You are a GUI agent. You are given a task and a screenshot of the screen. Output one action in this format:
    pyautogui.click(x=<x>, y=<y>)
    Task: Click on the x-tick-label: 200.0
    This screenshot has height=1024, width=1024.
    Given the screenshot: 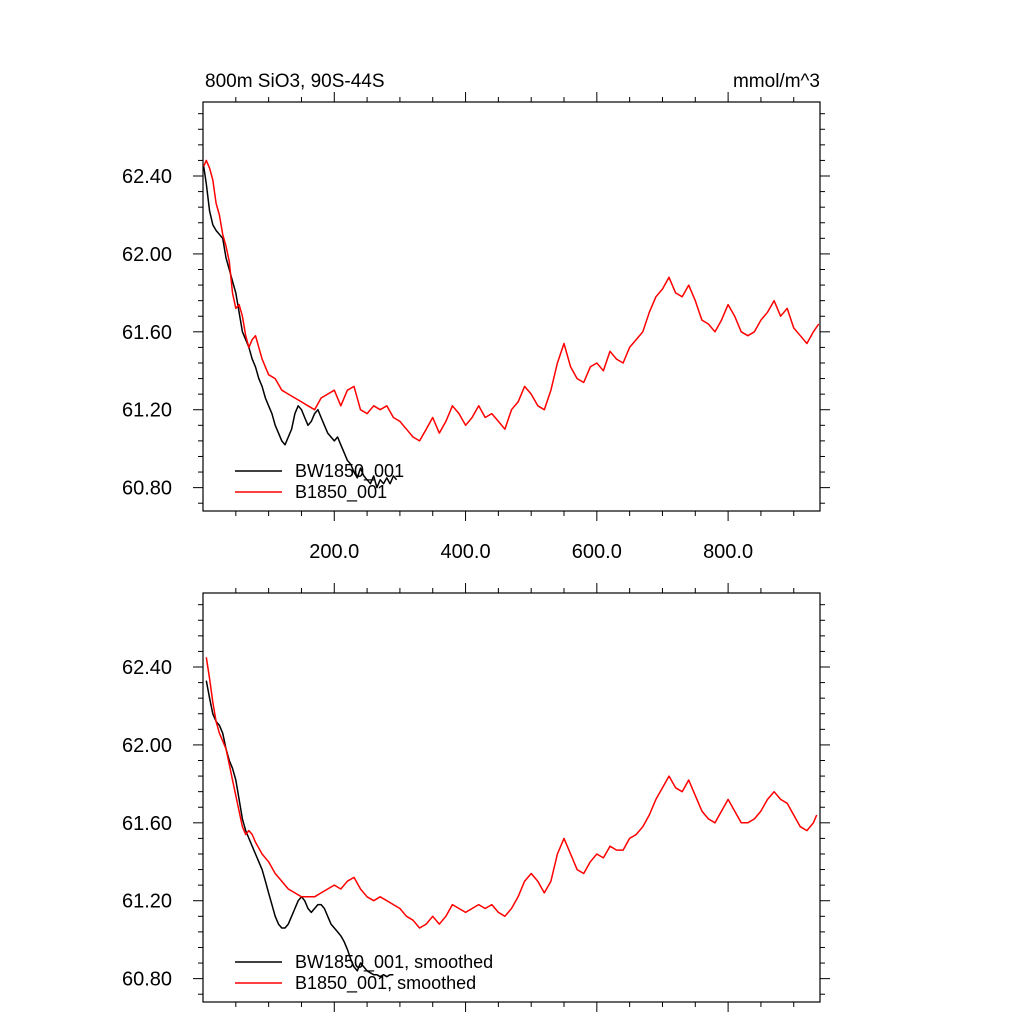 What is the action you would take?
    pyautogui.click(x=334, y=552)
    